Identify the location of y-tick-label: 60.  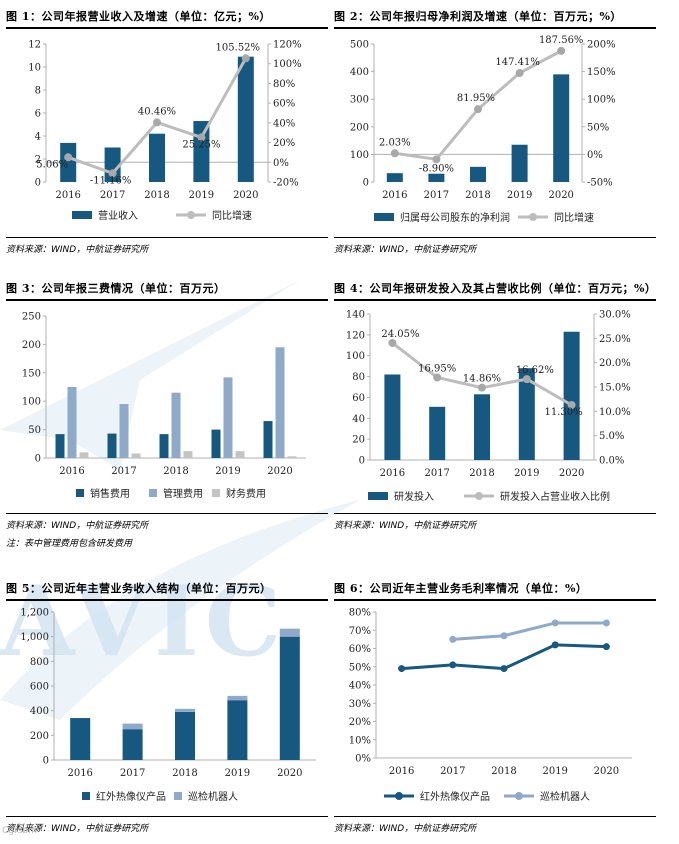
(358, 398).